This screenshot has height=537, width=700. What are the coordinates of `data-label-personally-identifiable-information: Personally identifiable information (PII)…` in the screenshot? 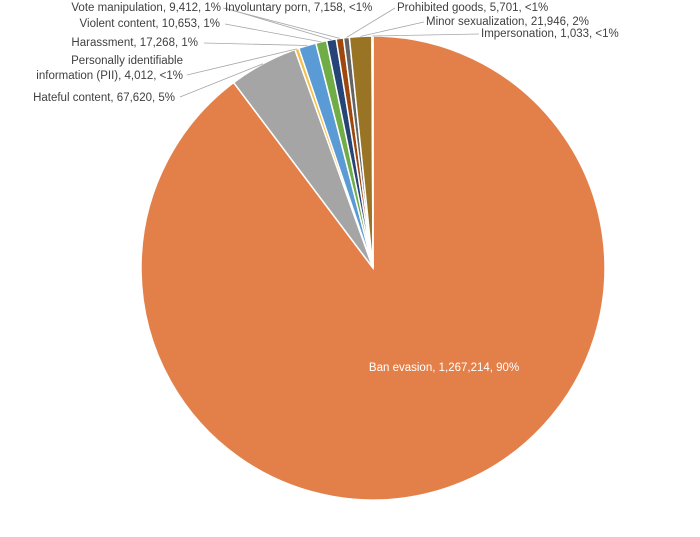 It's located at (109, 68).